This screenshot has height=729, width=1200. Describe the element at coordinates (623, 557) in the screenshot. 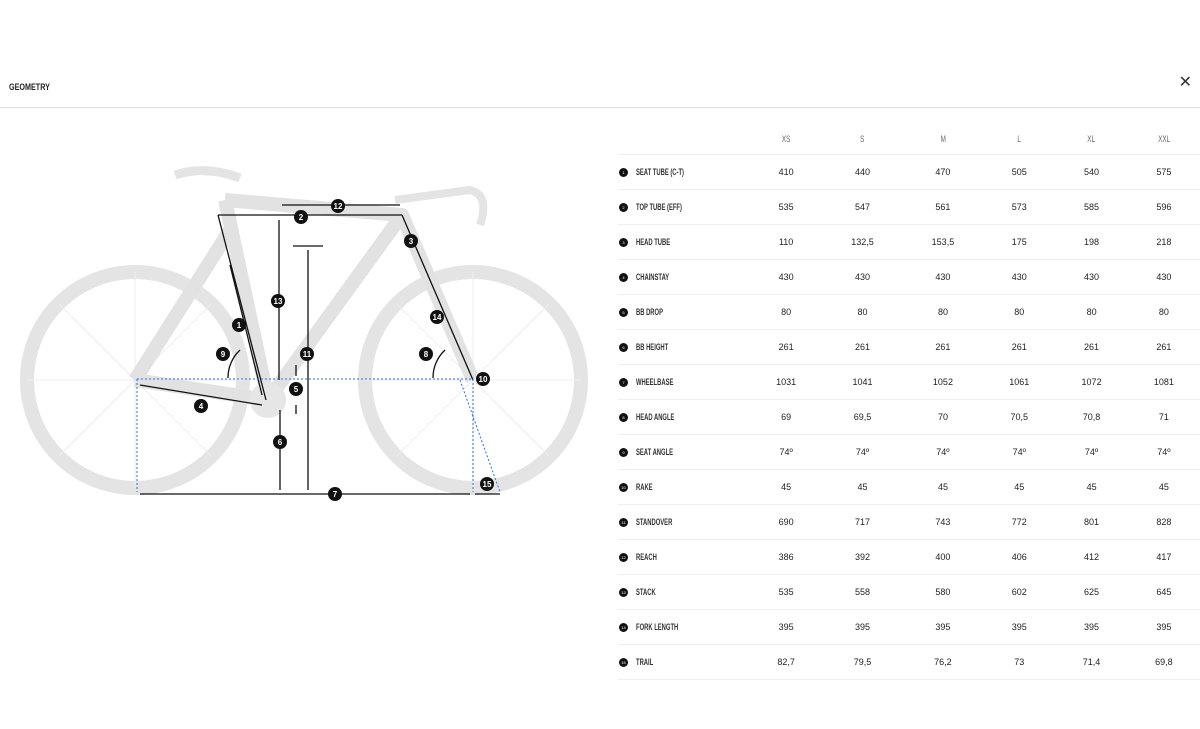

I see `row-number-badge: 12` at that location.